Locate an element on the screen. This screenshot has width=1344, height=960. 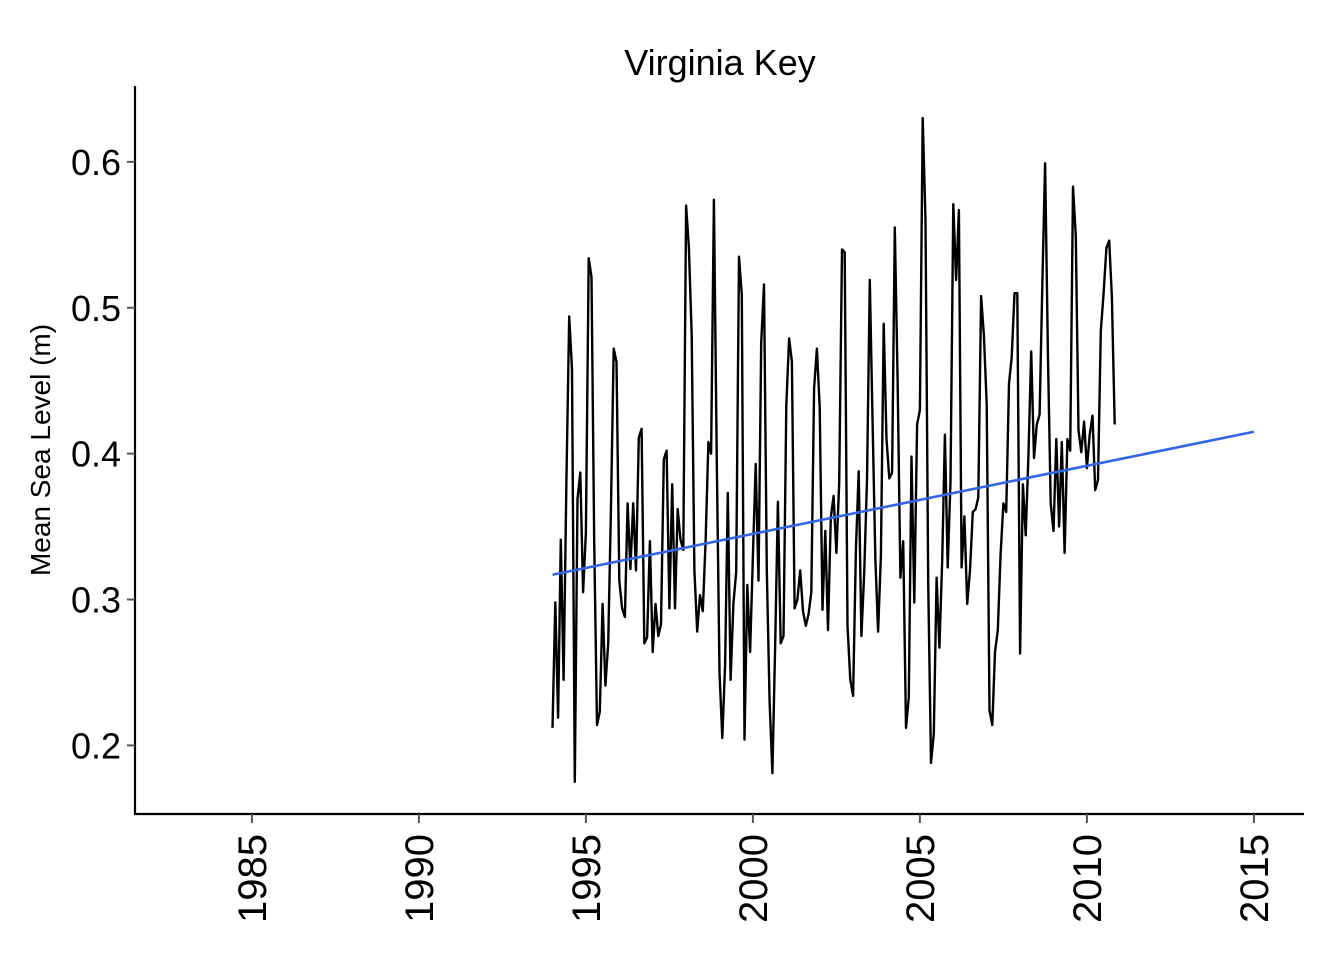
y-axis-ticks: 0.2 0.3 0.4 0.5 0.6 is located at coordinates (103, 454).